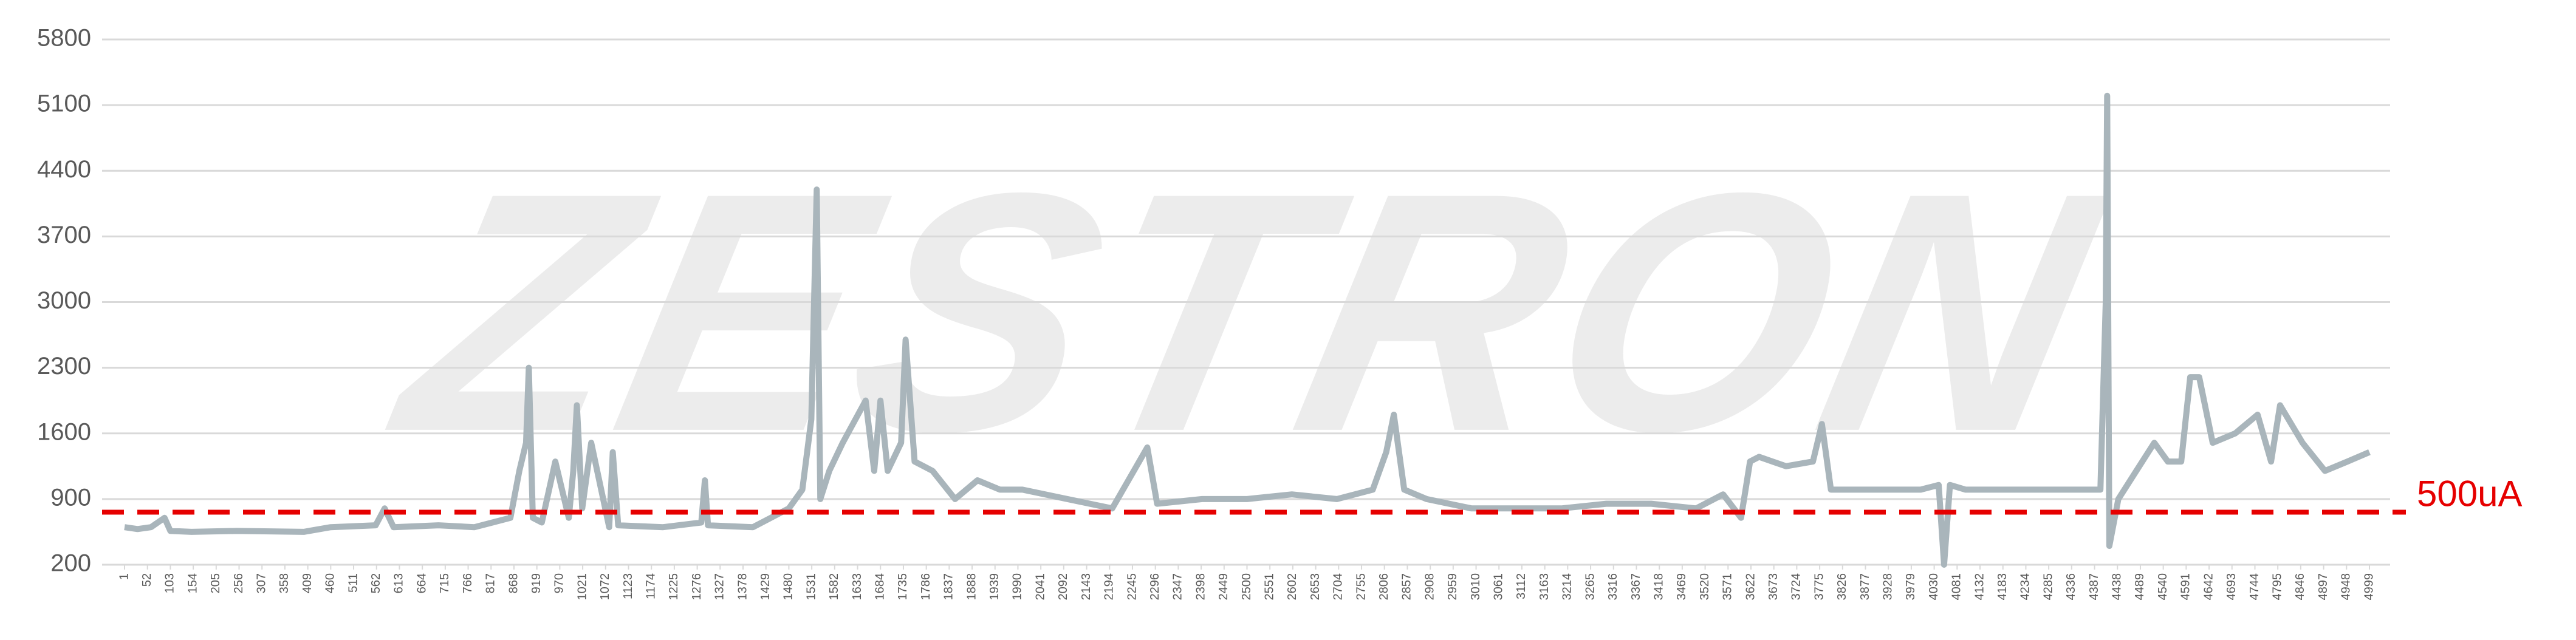 This screenshot has width=2576, height=640. What do you see at coordinates (1476, 587) in the screenshot?
I see `x-tick-label: 3010` at bounding box center [1476, 587].